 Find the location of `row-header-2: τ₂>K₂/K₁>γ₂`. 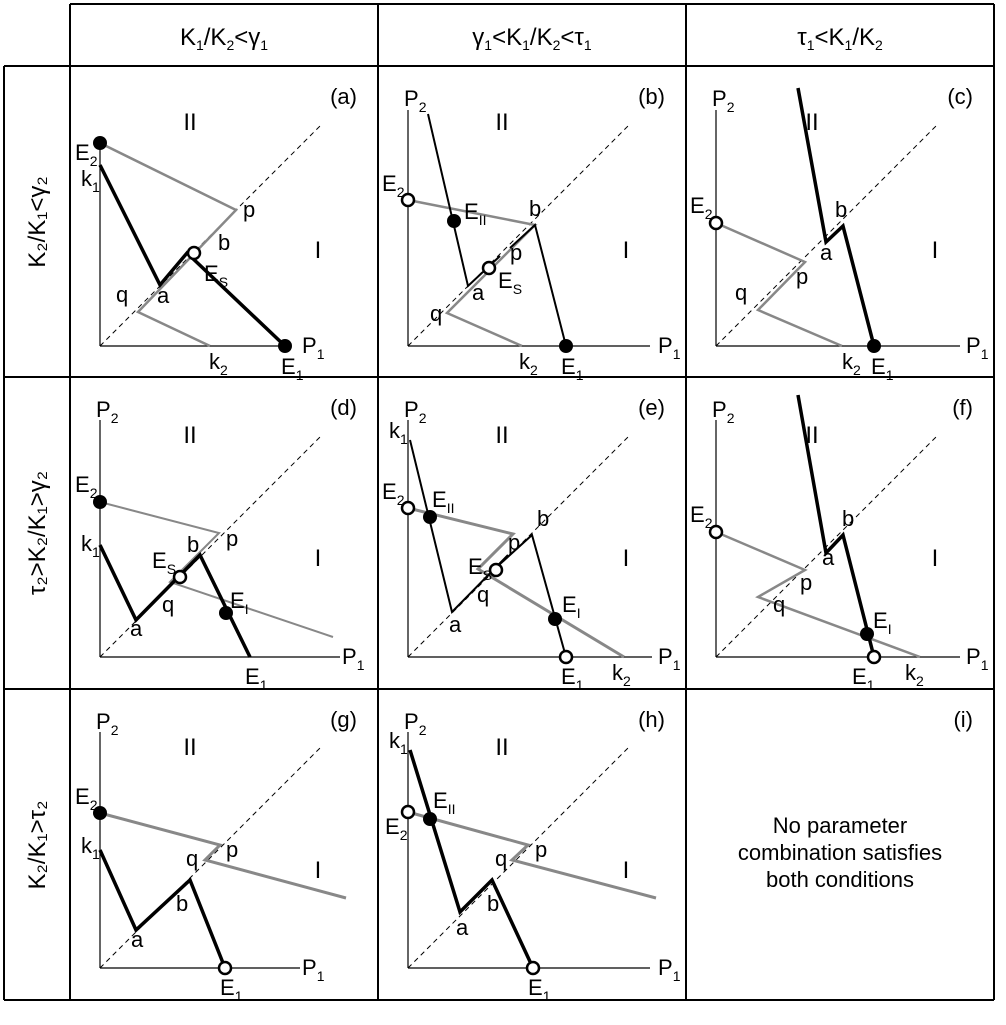

row-header-2: τ₂>K₂/K₁>γ₂ is located at coordinates (37, 533).